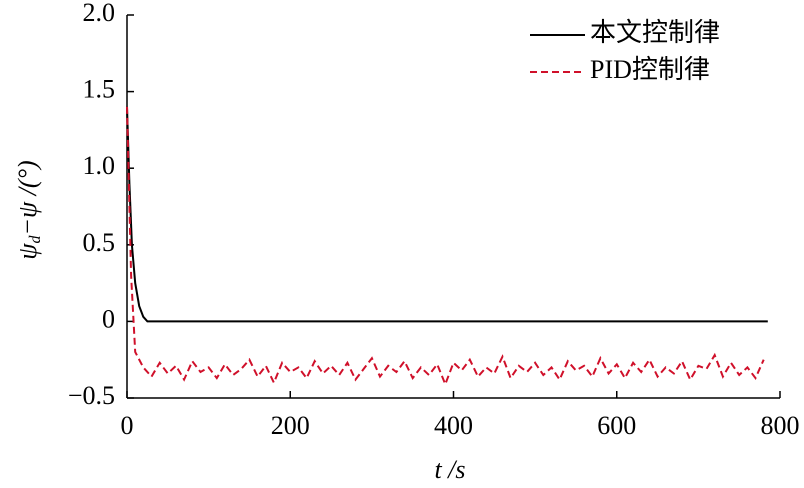  I want to click on y-label-part: −ψ /(°), so click(27, 197).